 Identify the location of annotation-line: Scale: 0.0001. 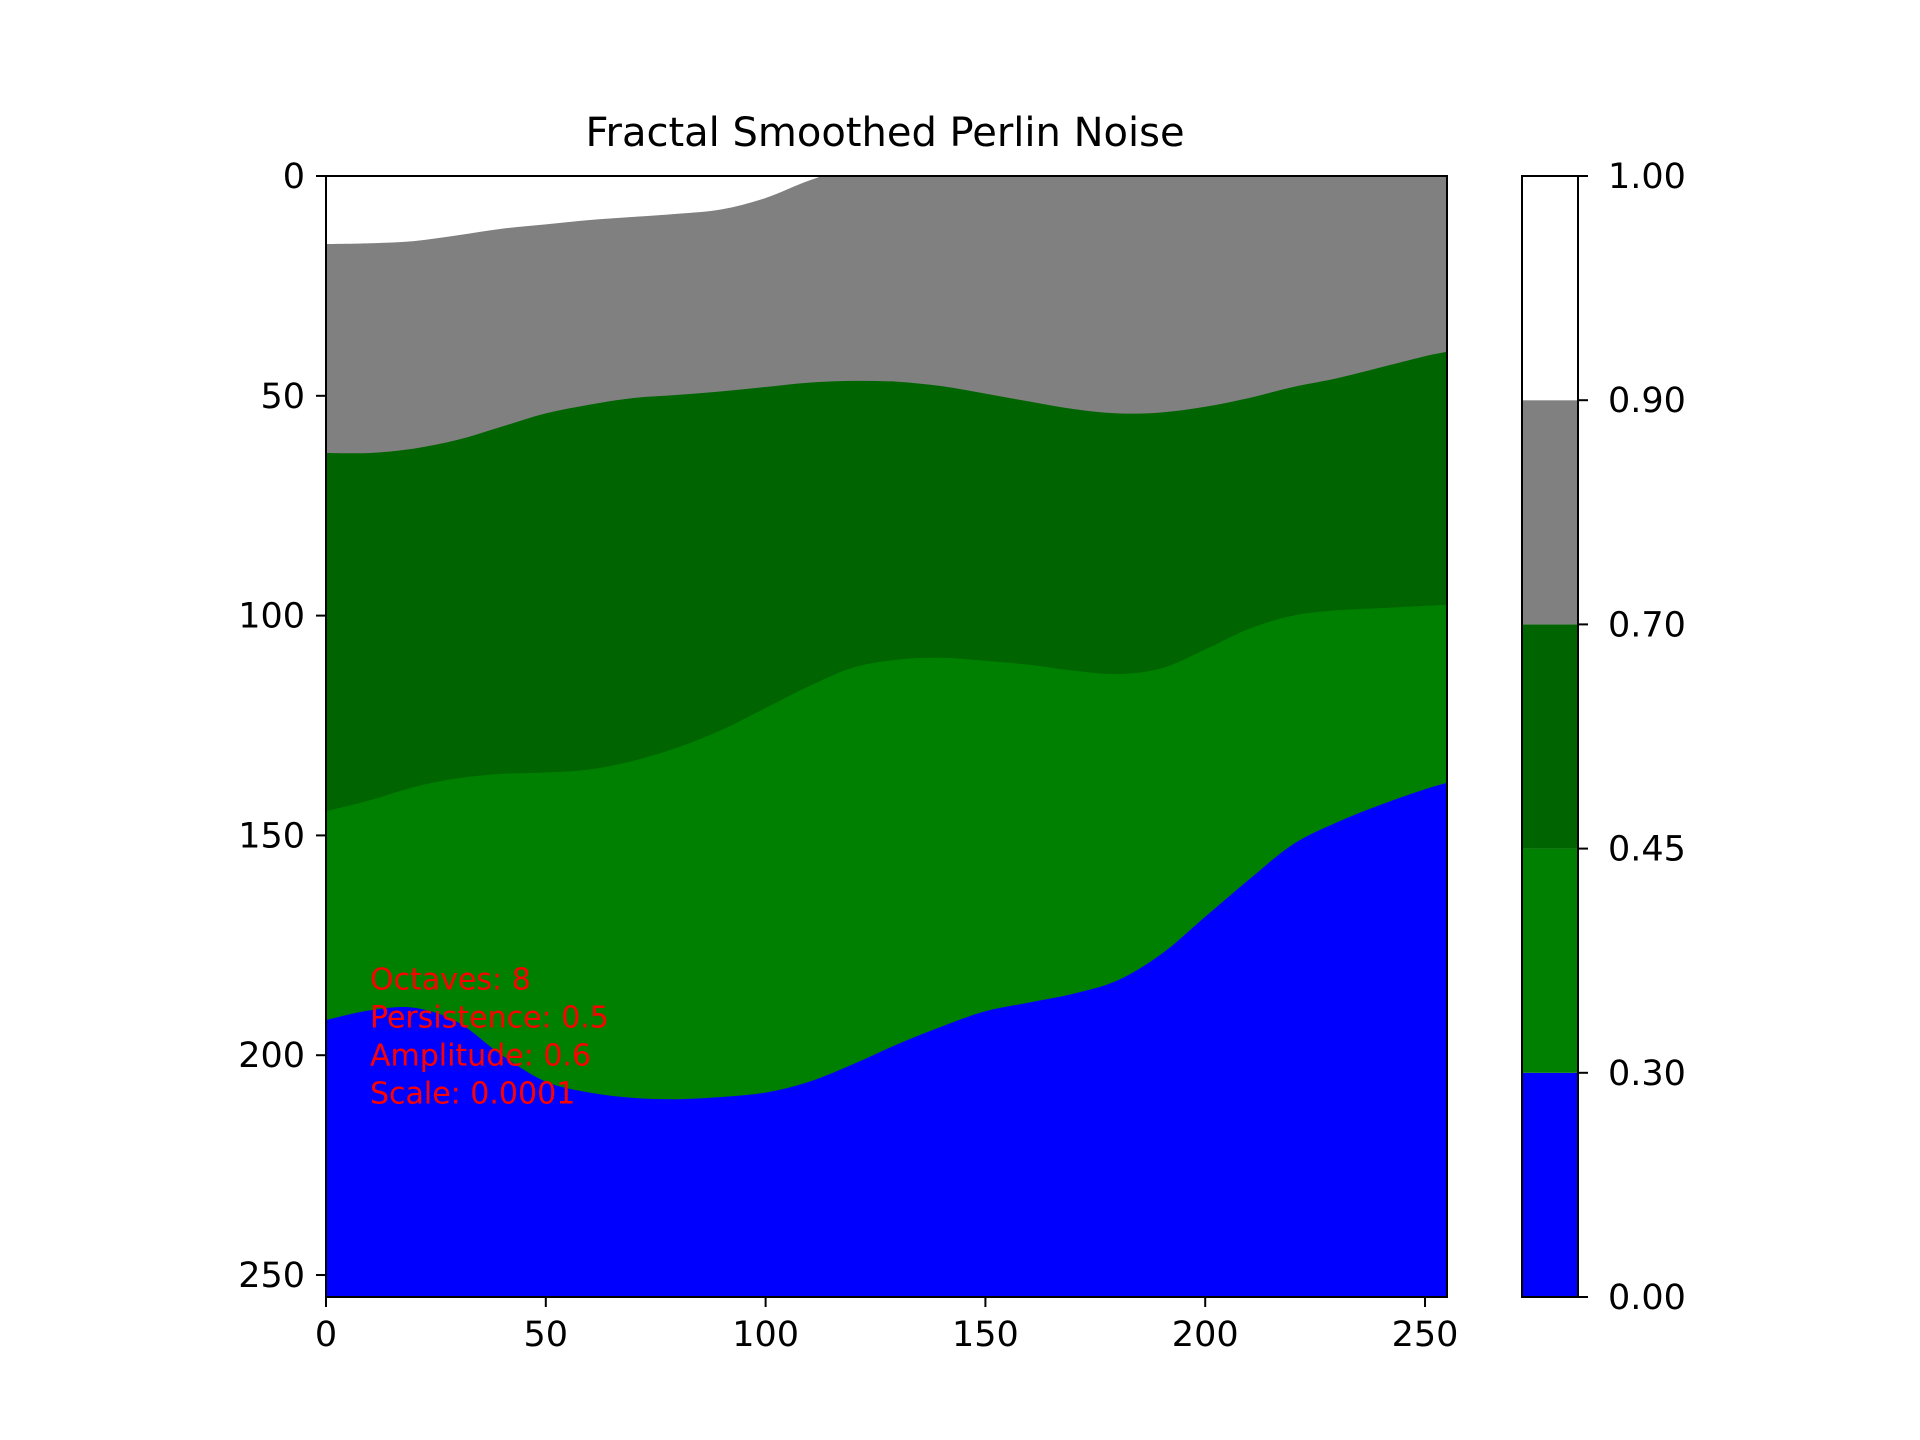
(472, 1093).